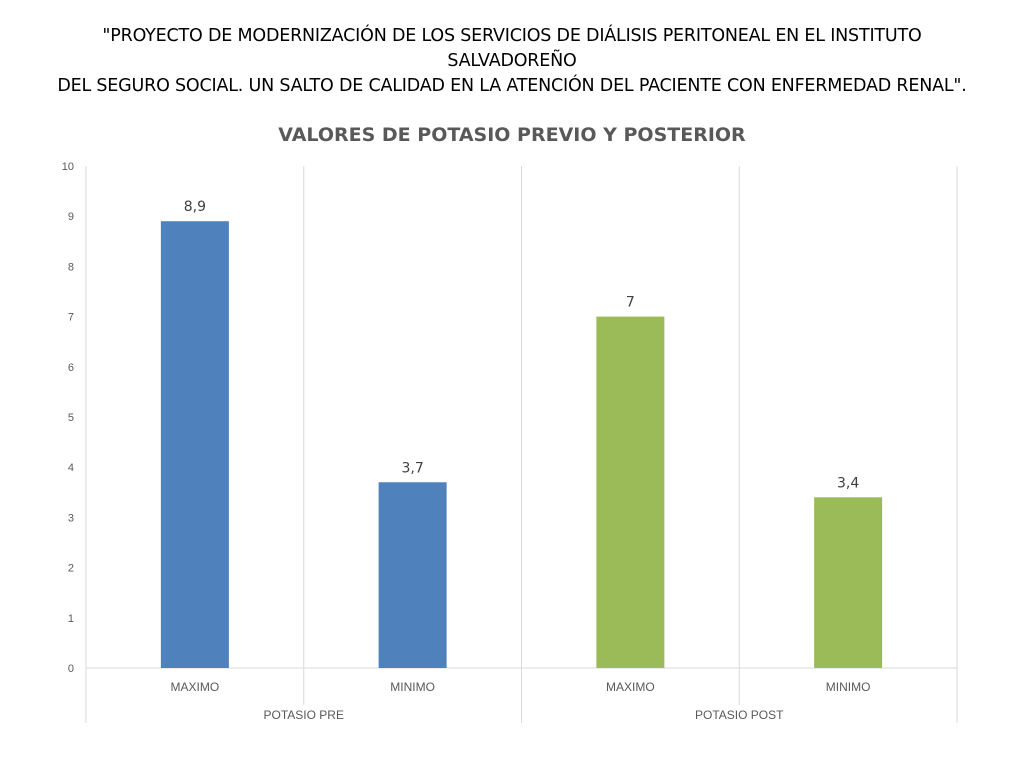 Image resolution: width=1024 pixels, height=768 pixels. What do you see at coordinates (512, 135) in the screenshot?
I see `chart-title: VALORES DE POTASIO PREVIO Y POSTERIOR` at bounding box center [512, 135].